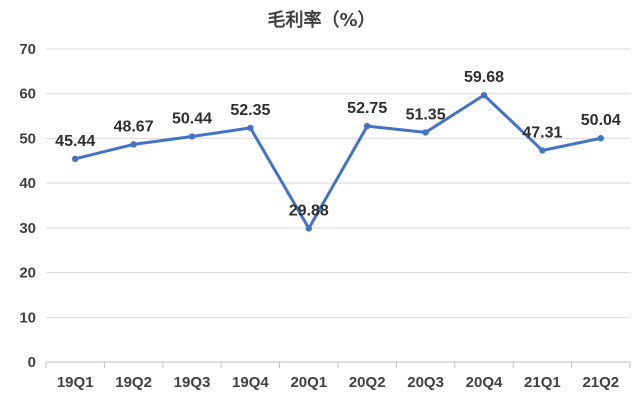  I want to click on y-tick-label: 0, so click(32, 362).